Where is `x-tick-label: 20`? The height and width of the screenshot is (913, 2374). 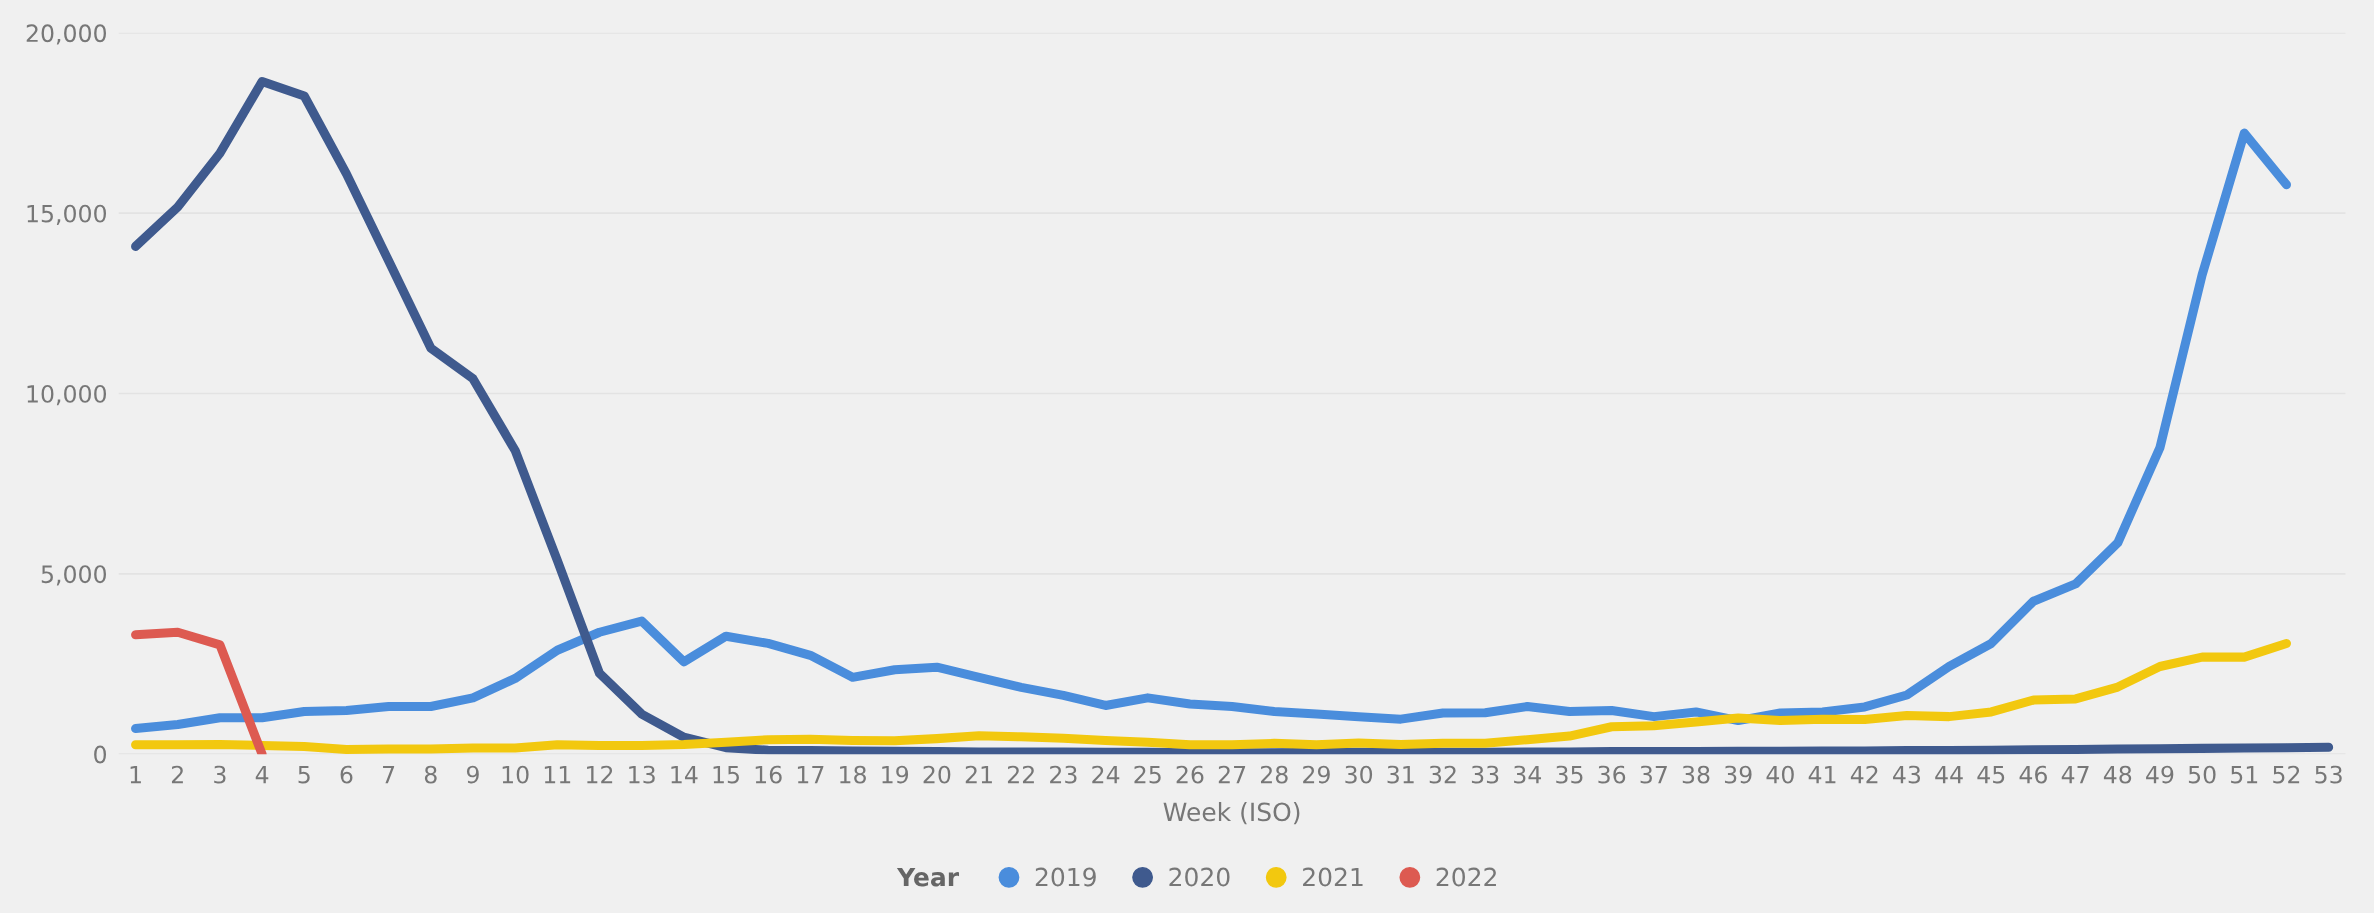 x-tick-label: 20 is located at coordinates (937, 774).